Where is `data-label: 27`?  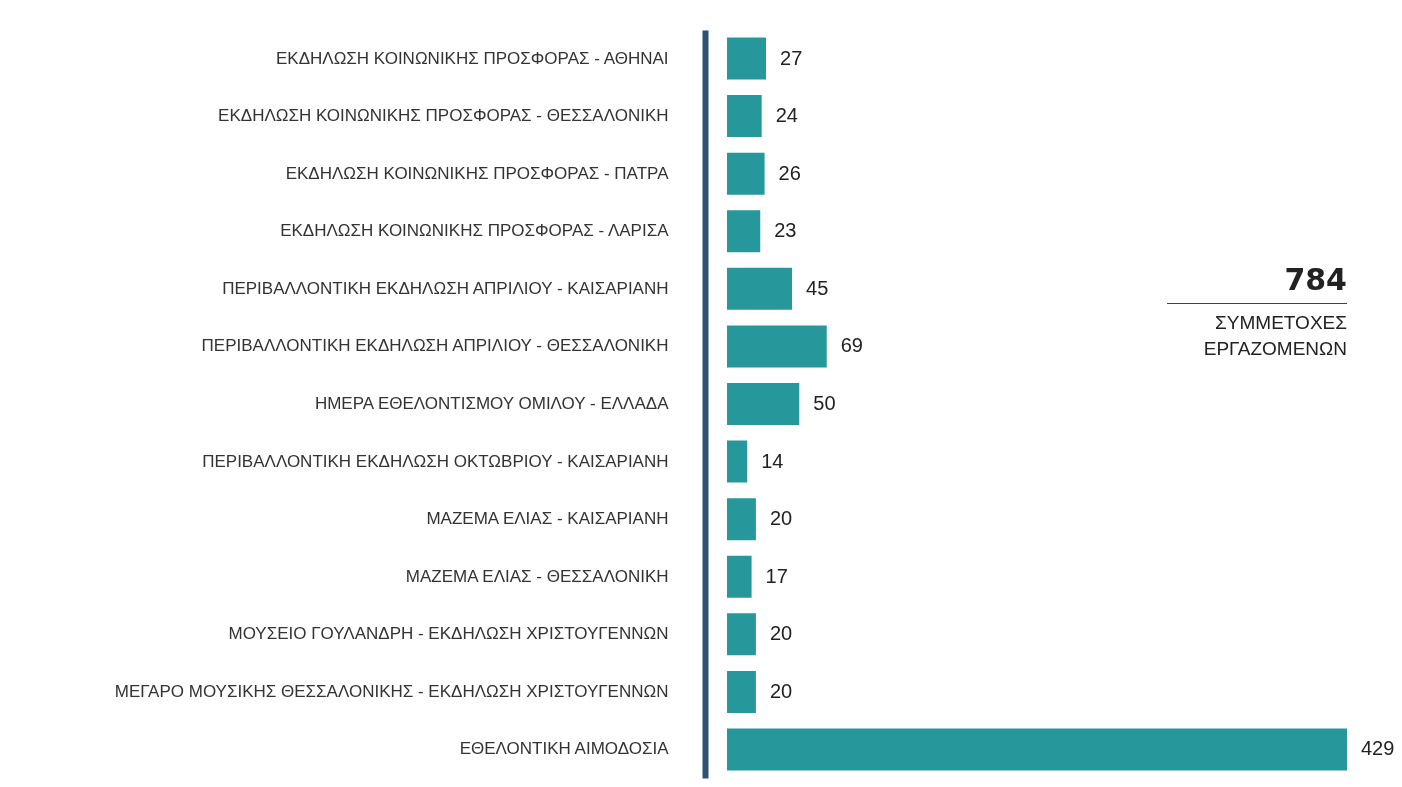
data-label: 27 is located at coordinates (791, 57).